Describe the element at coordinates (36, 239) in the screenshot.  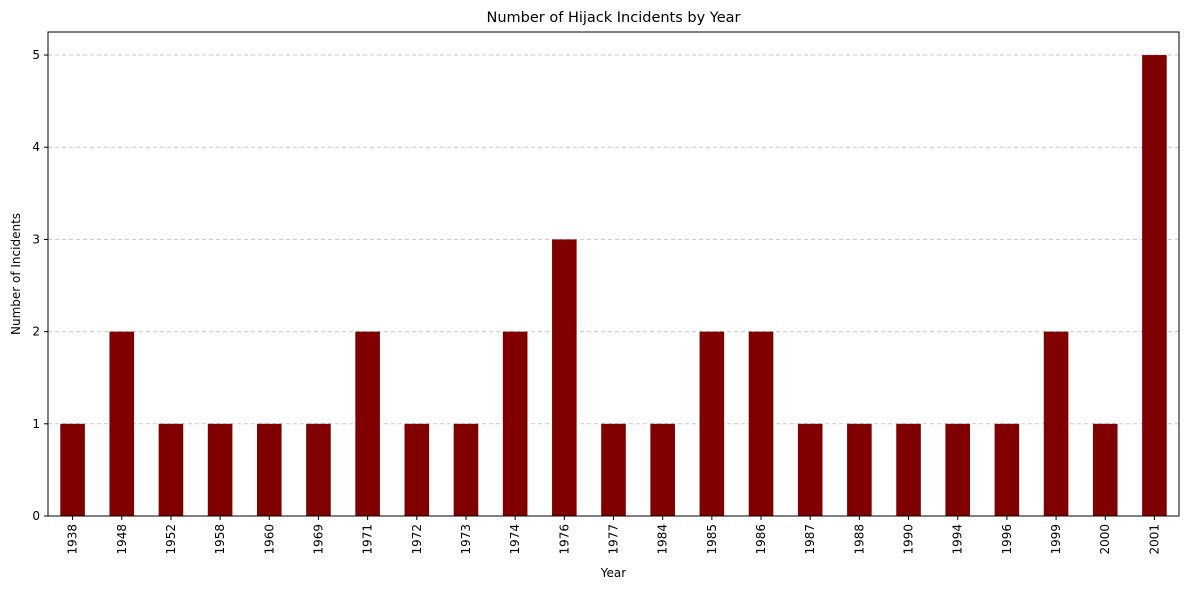
I see `y-tick-label: 3` at that location.